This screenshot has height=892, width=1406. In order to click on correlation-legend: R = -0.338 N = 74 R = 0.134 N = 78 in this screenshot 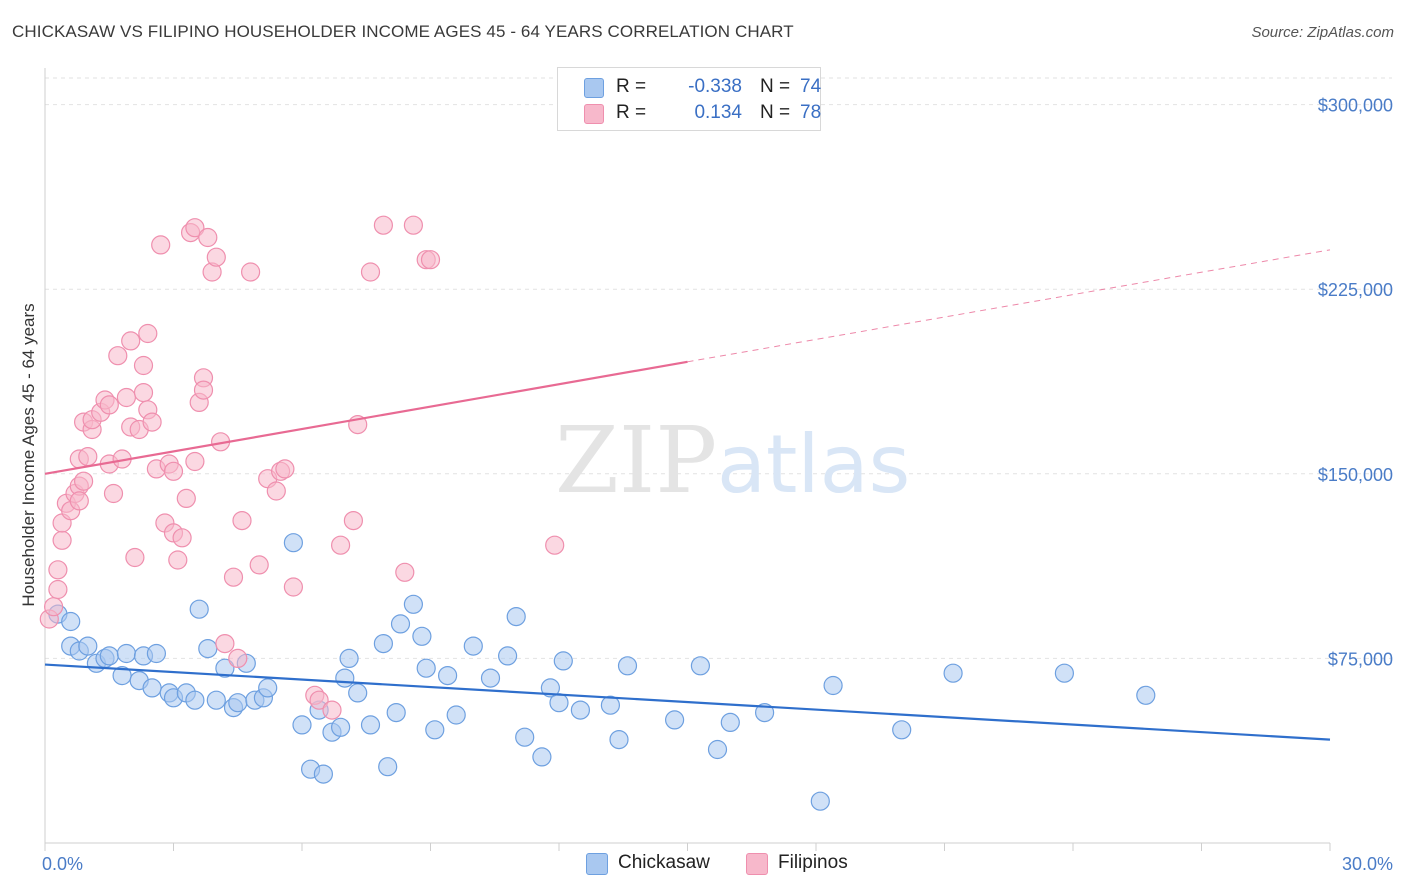, I will do `click(689, 99)`.